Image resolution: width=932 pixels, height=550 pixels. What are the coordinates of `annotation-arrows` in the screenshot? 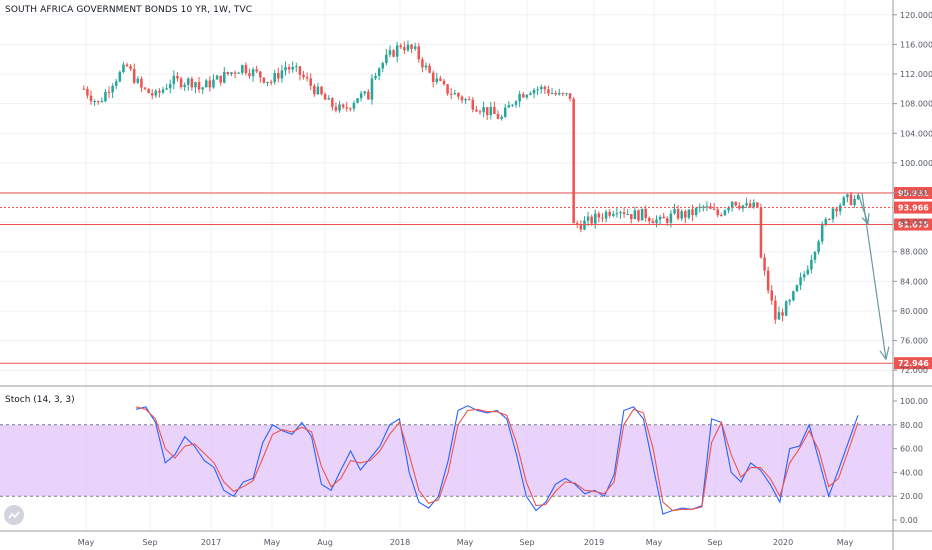 It's located at (873, 277).